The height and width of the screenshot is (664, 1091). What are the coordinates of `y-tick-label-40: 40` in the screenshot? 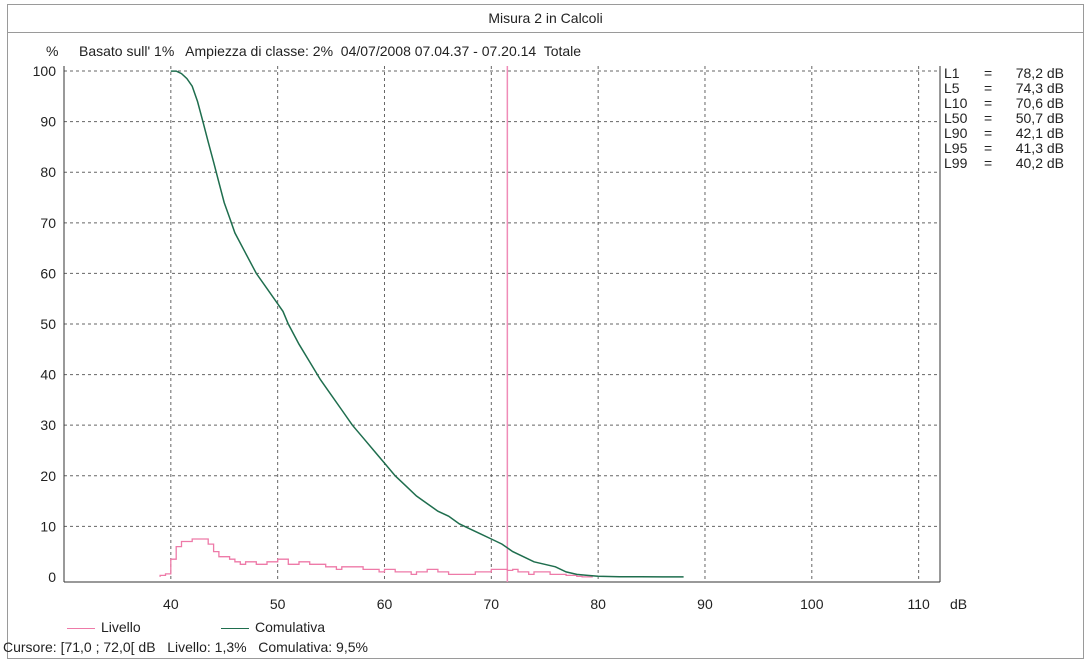 It's located at (48, 375).